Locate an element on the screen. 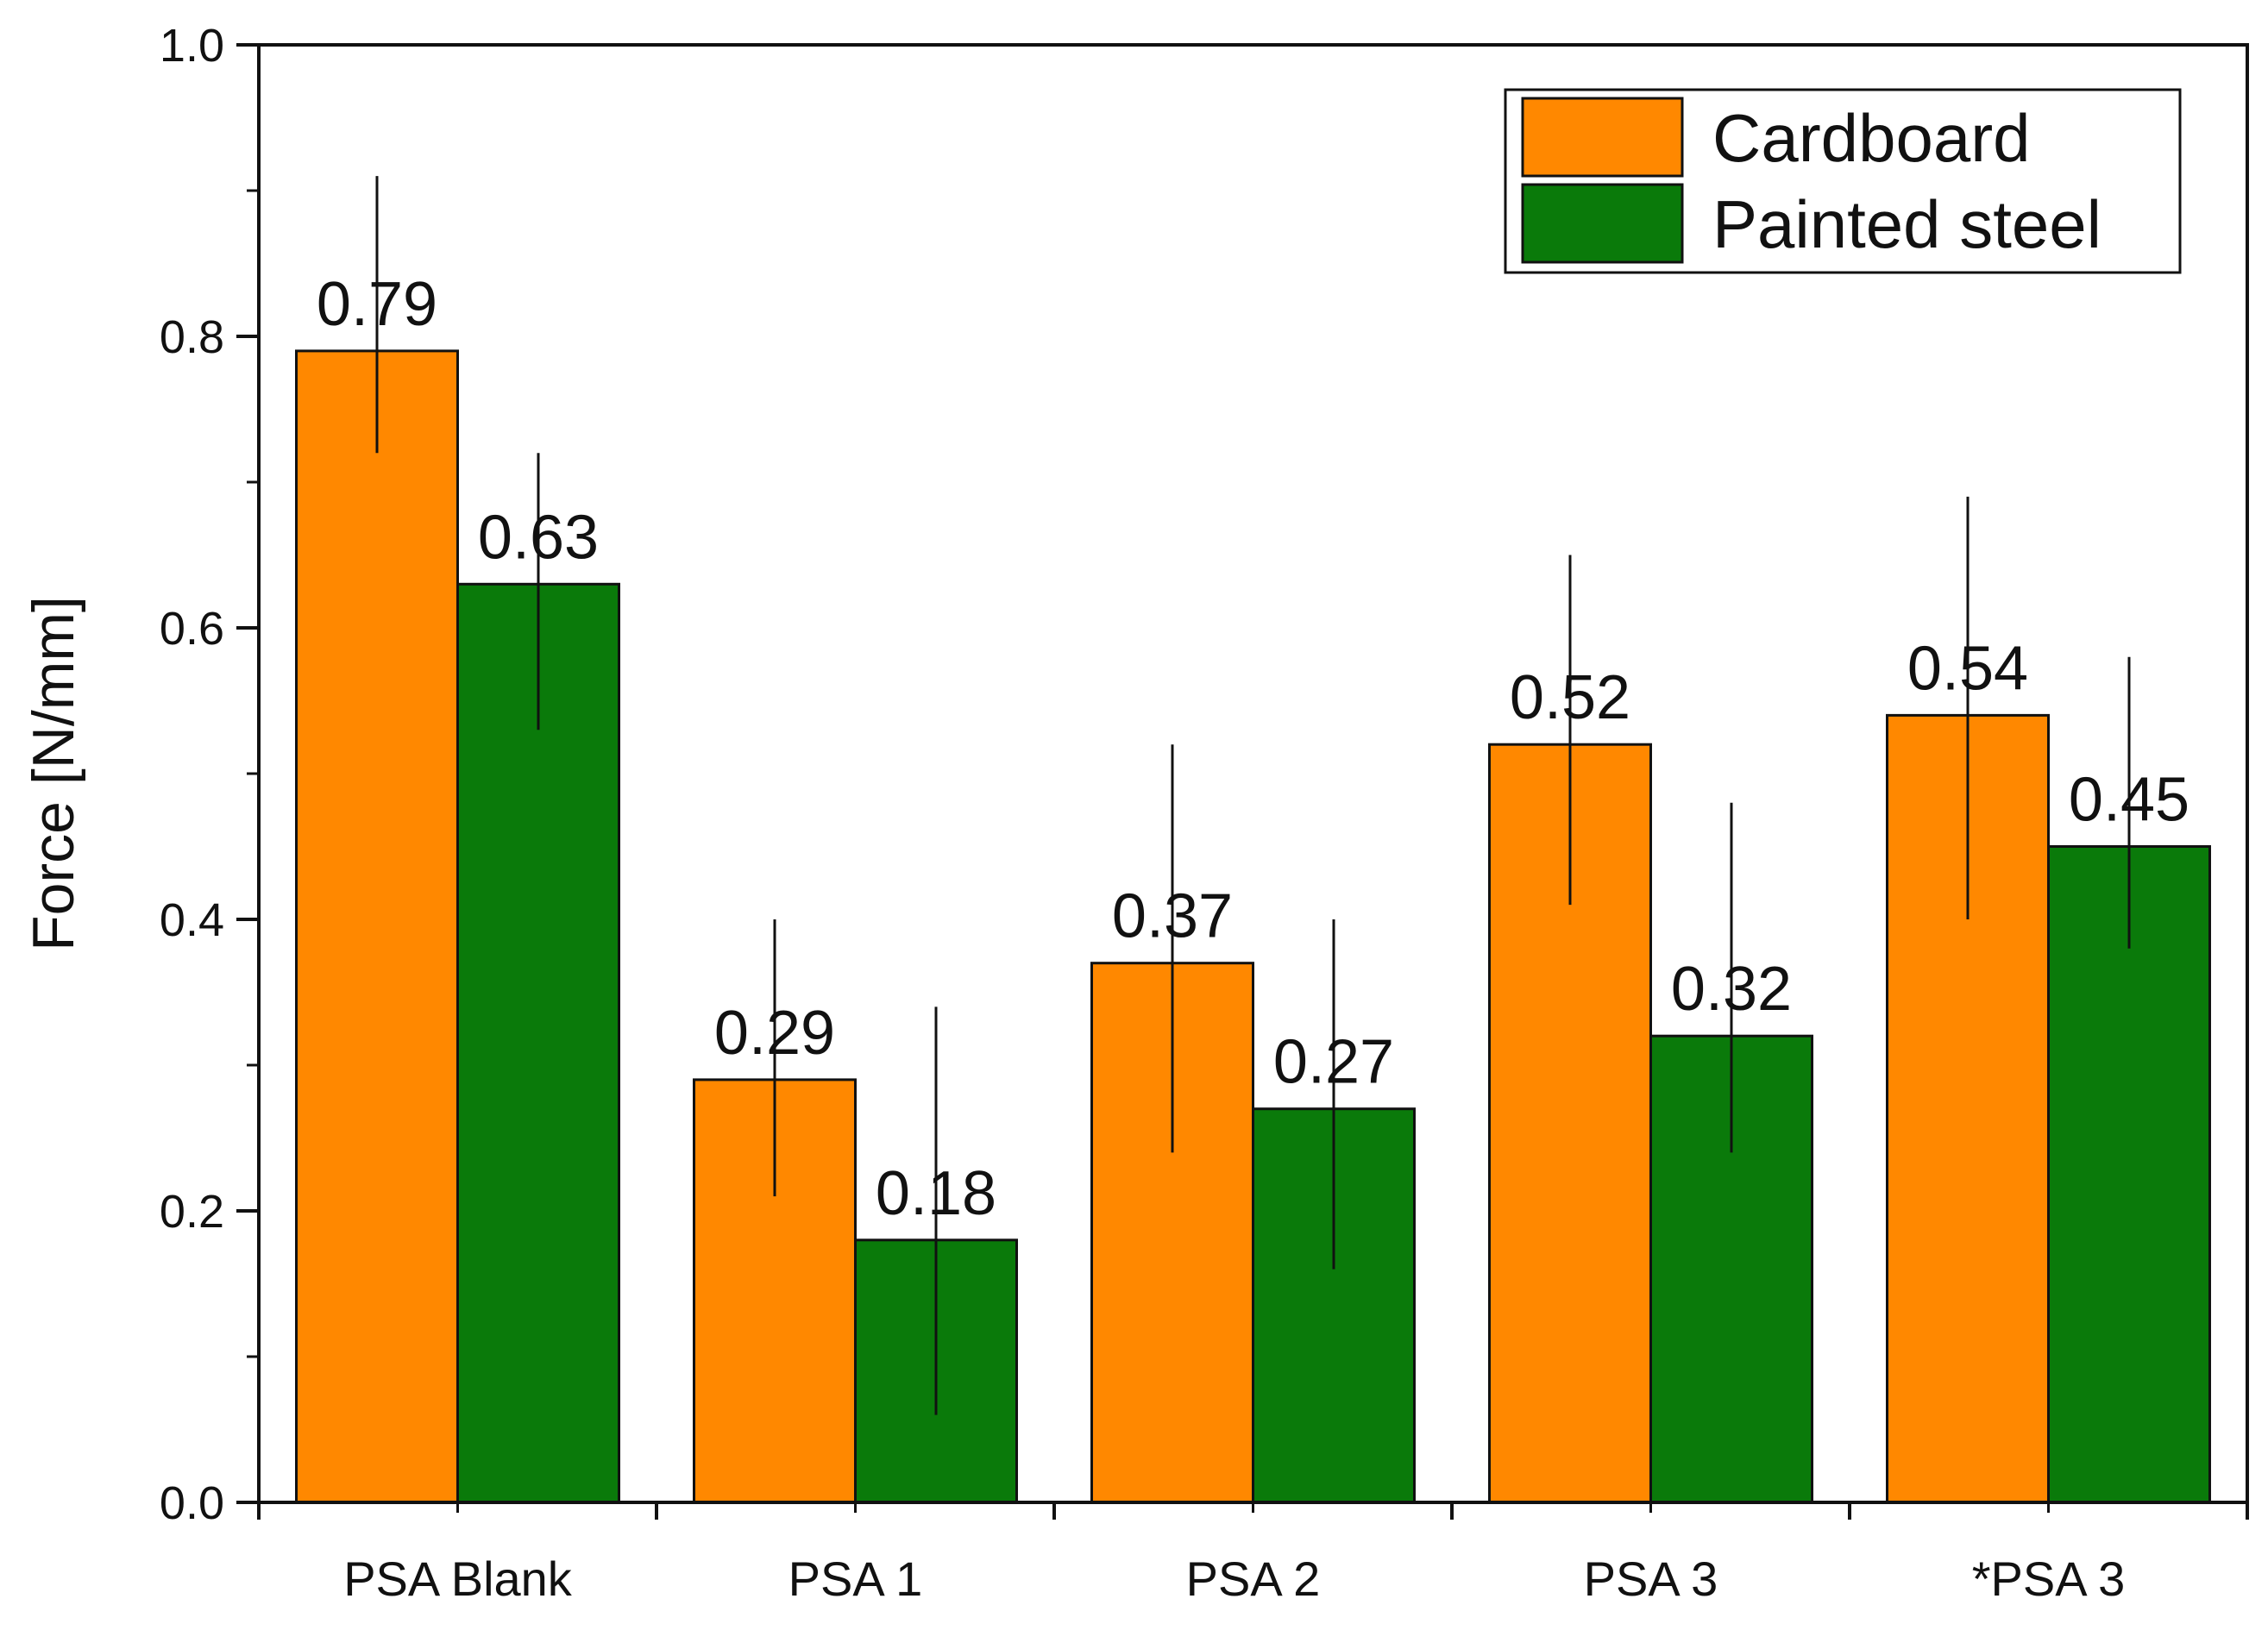 Image resolution: width=2268 pixels, height=1649 pixels. bar-value-label: 0.18 is located at coordinates (936, 1193).